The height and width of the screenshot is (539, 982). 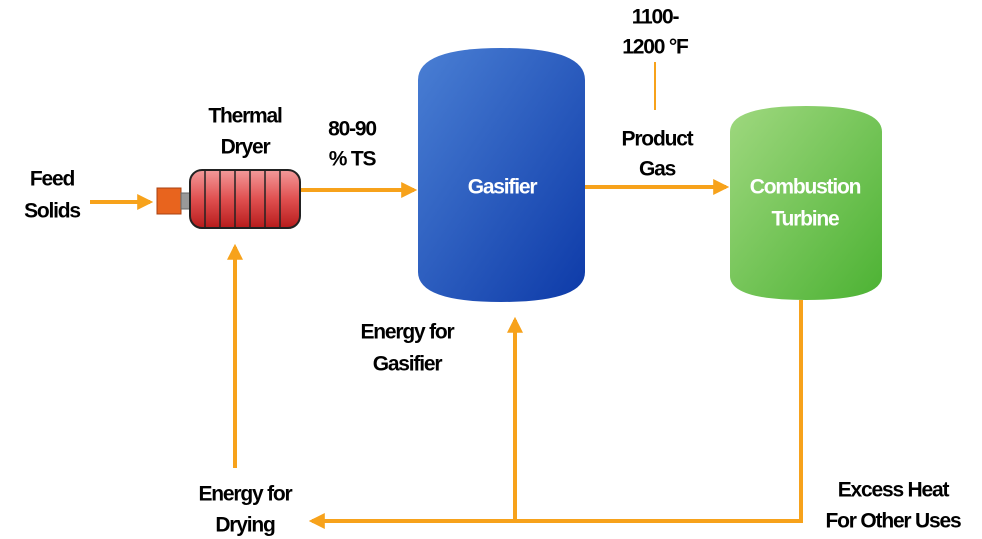 I want to click on gasifier, so click(x=501, y=175).